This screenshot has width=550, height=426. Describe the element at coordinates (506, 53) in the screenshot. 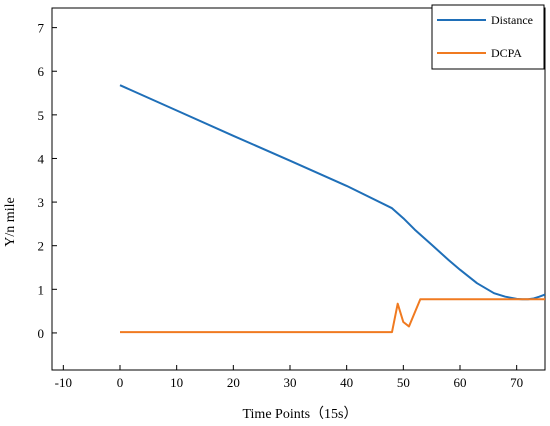

I see `legend-label-dcpa: DCPA` at that location.